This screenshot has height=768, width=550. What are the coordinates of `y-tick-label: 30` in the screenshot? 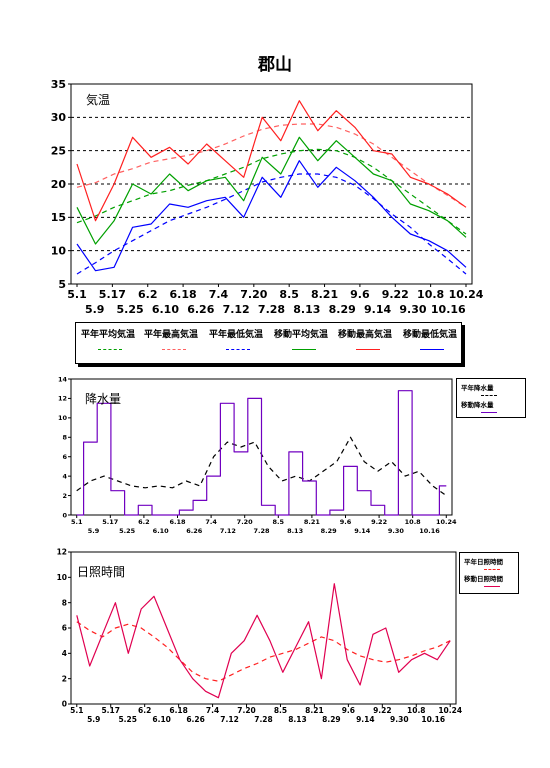 It's located at (59, 117).